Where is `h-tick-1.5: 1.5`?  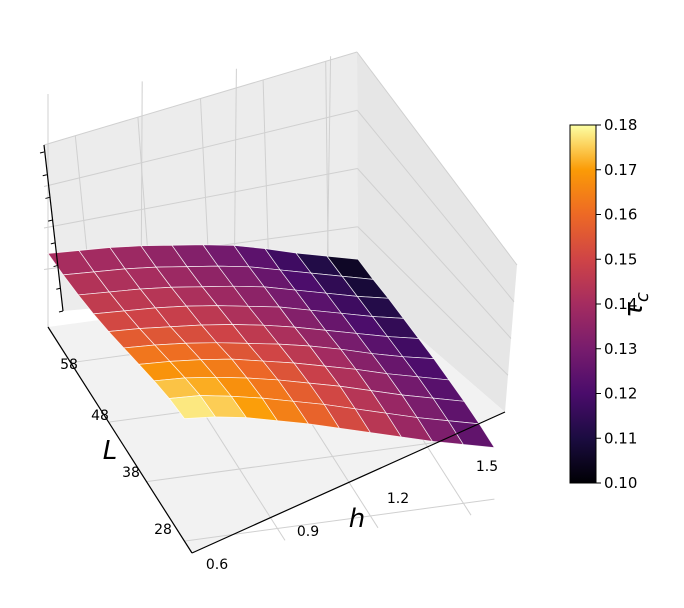 h-tick-1.5: 1.5 is located at coordinates (487, 467).